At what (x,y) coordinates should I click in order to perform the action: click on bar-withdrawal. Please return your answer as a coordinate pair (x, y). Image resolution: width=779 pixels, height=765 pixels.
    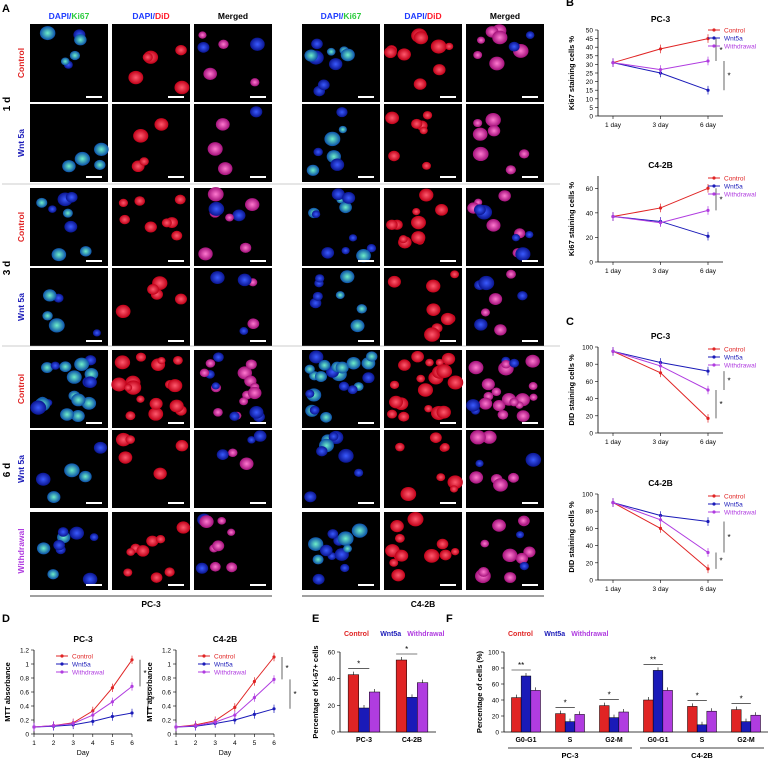
    Looking at the image, I should click on (623, 722).